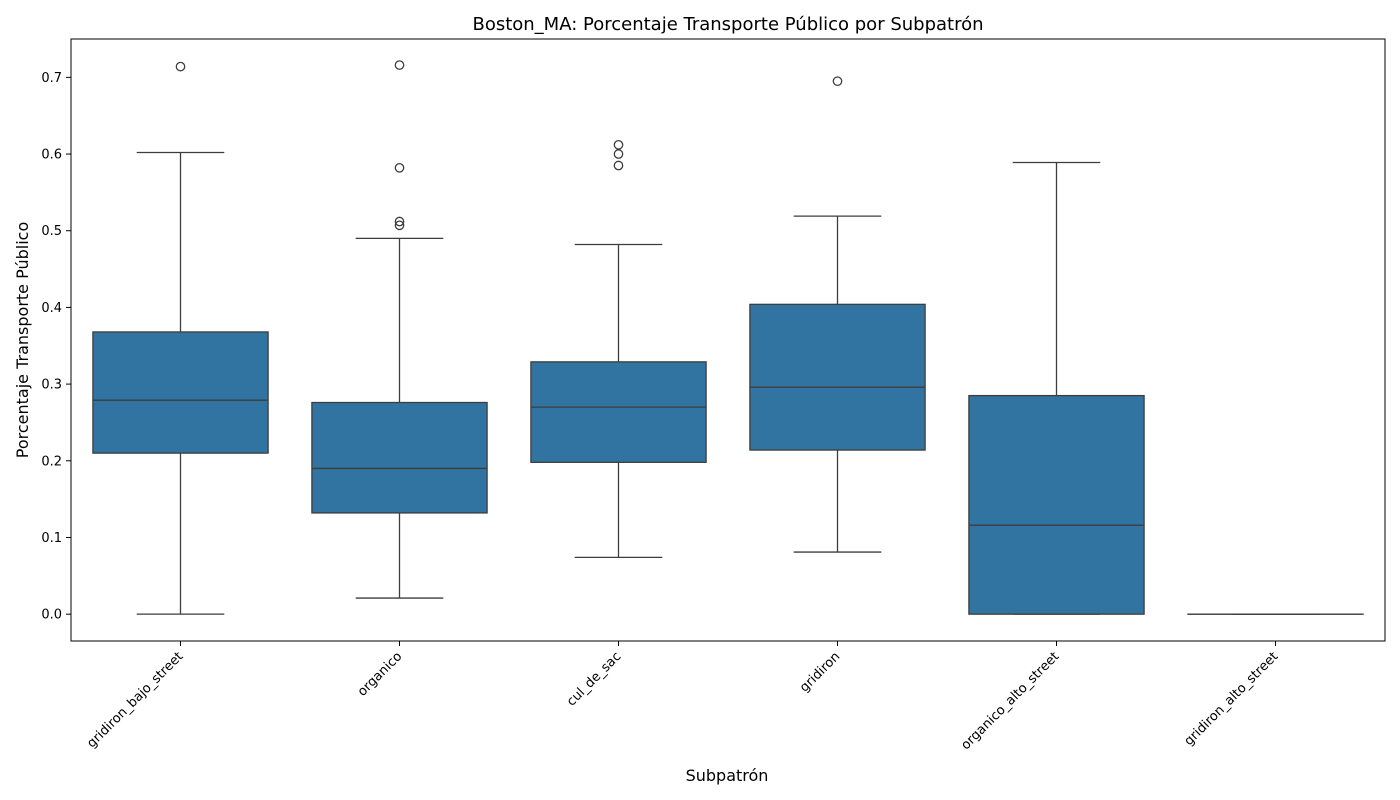 The height and width of the screenshot is (800, 1400). Describe the element at coordinates (1010, 701) in the screenshot. I see `x-tick-label: organico_alto_street` at that location.